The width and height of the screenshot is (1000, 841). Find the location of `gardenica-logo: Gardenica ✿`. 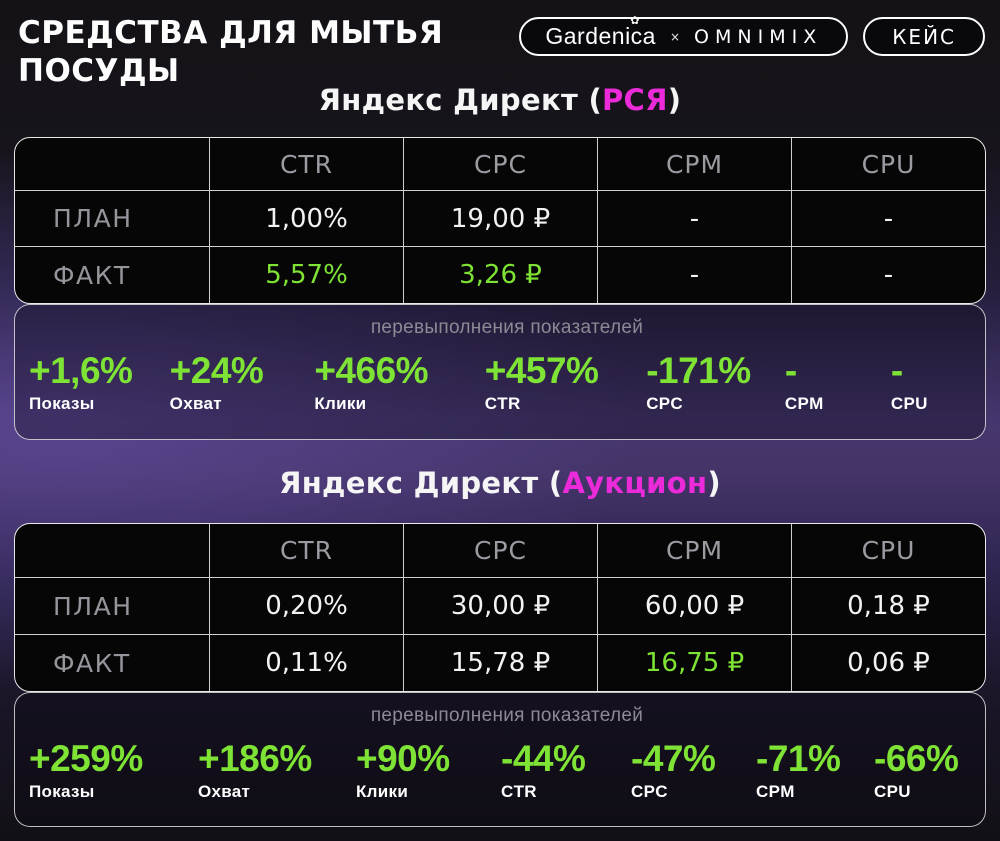

gardenica-logo: Gardenica ✿ is located at coordinates (600, 32).